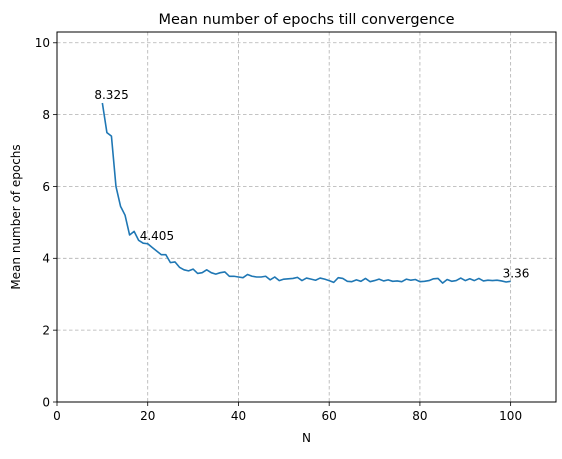 The image size is (562, 459). What do you see at coordinates (46, 115) in the screenshot?
I see `y-tick-label: 8` at bounding box center [46, 115].